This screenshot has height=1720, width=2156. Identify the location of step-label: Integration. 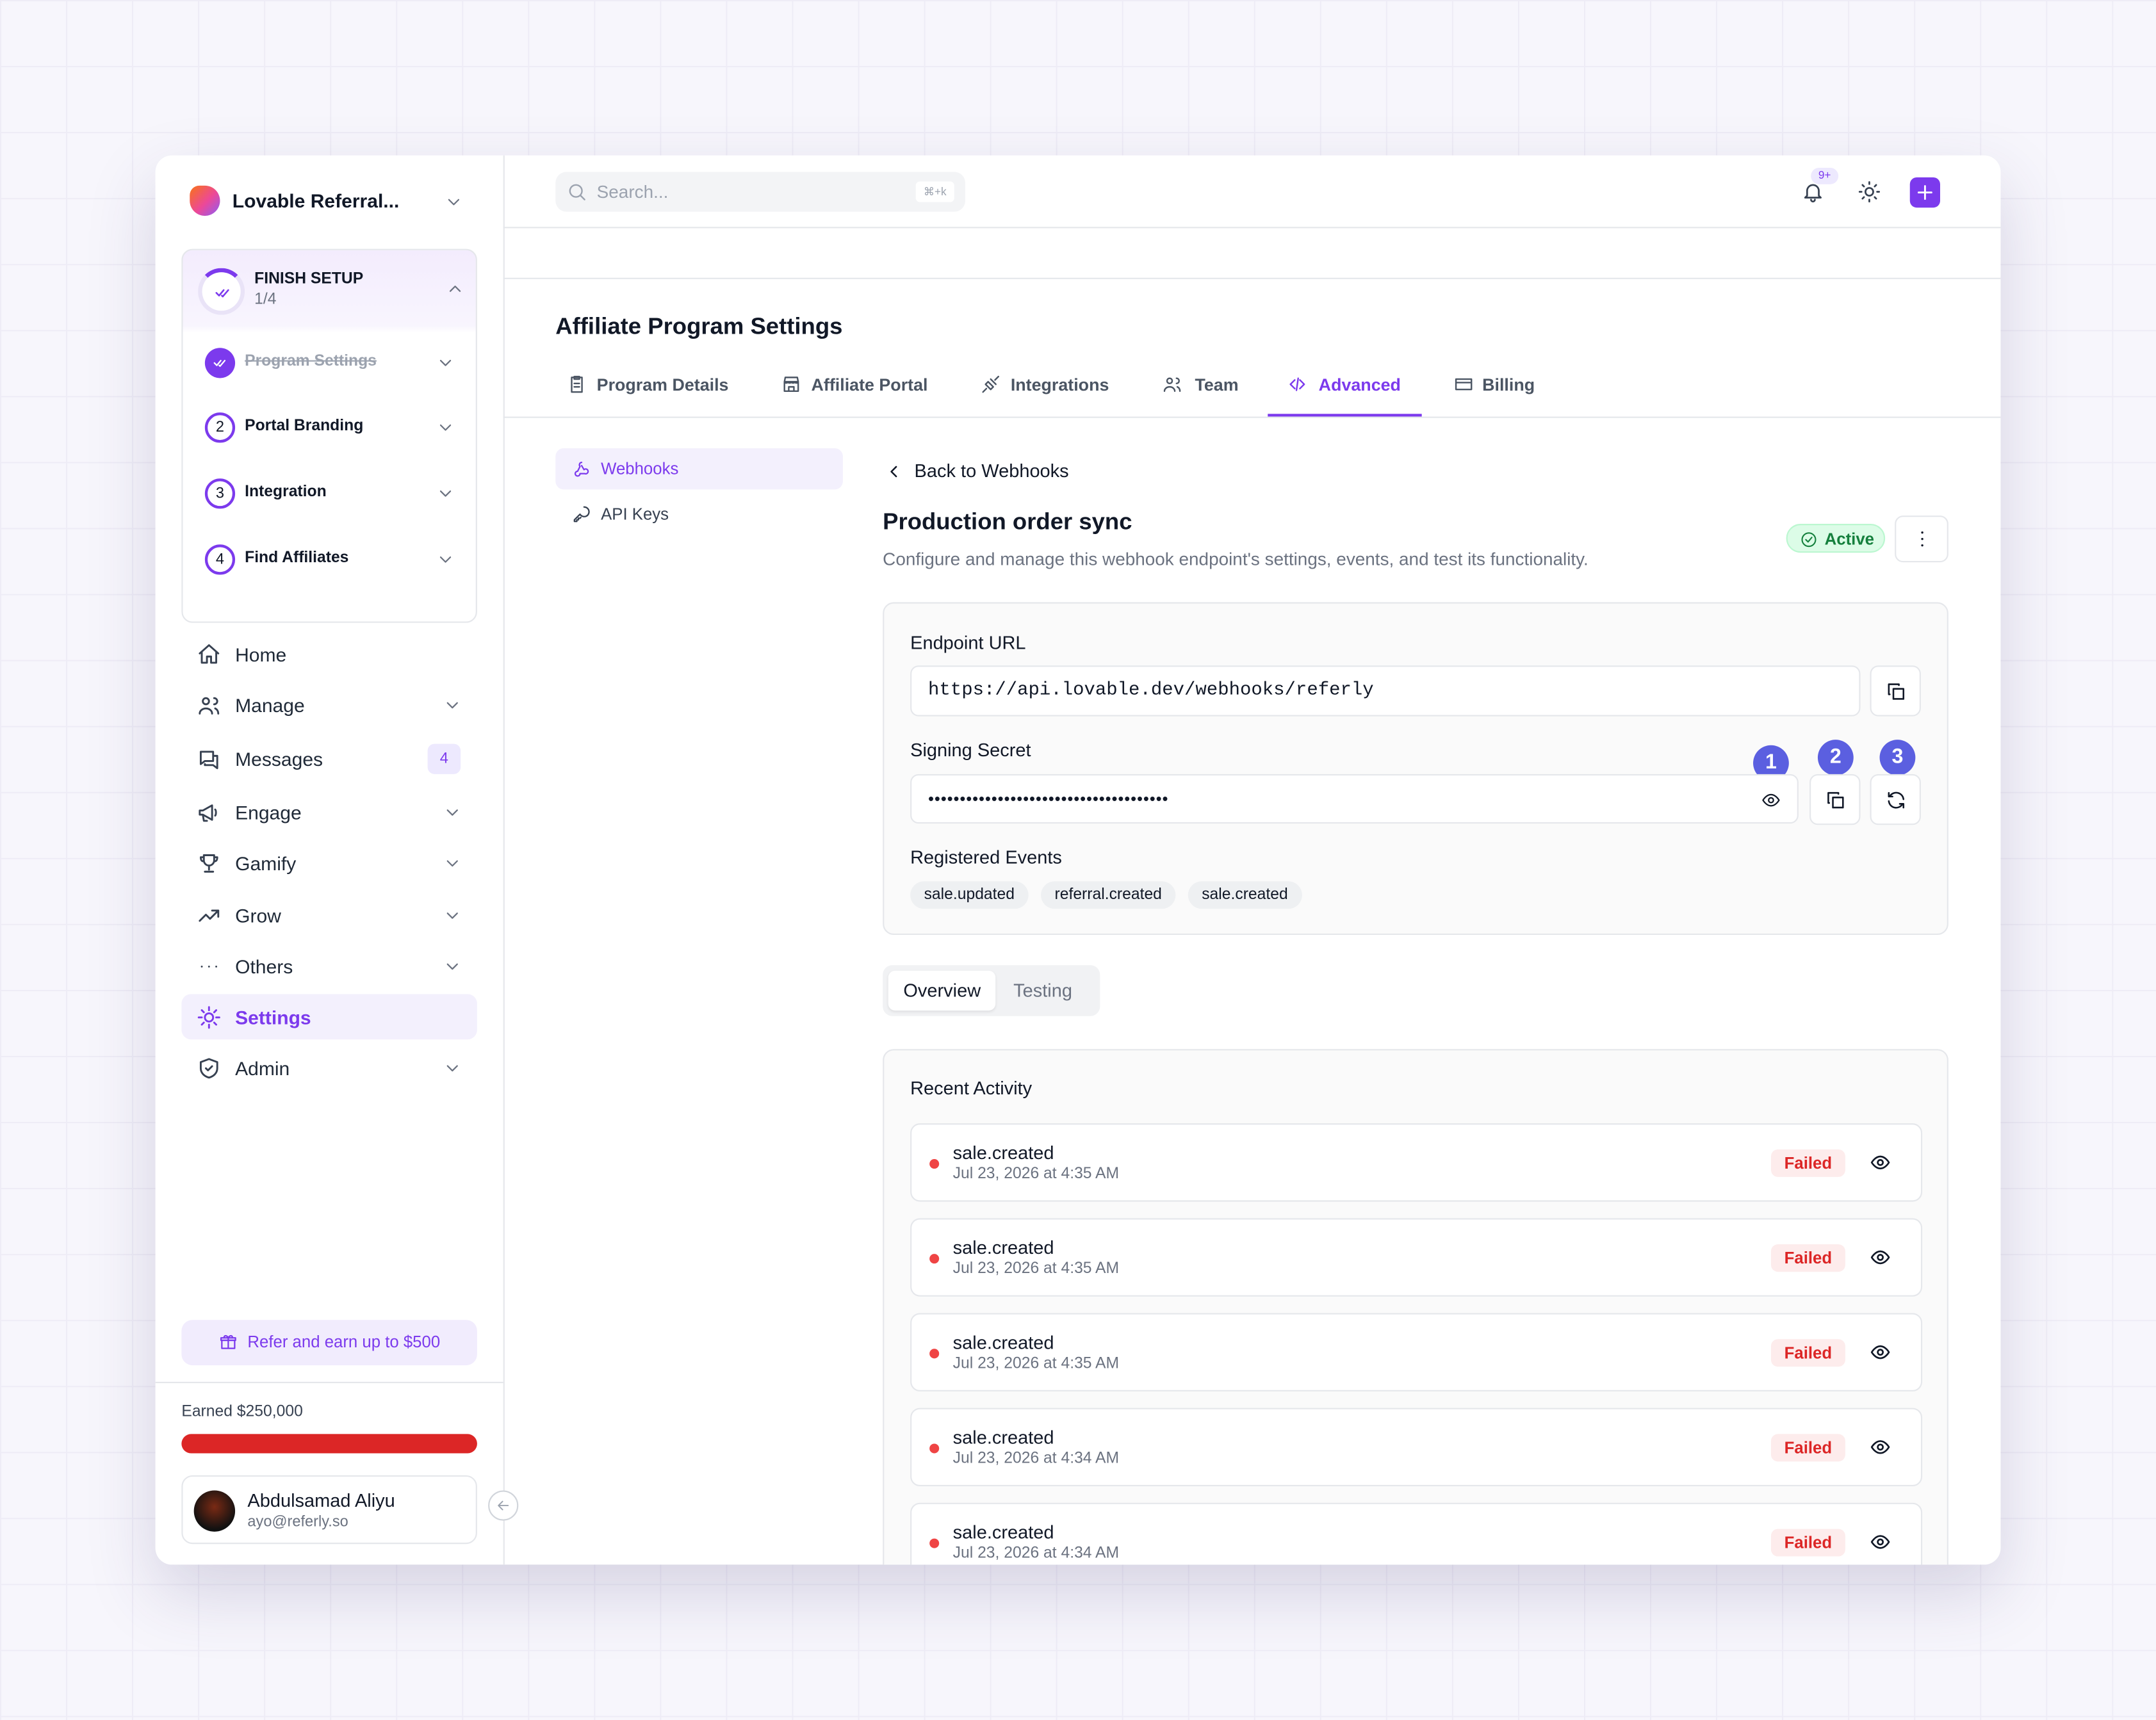
(286, 492).